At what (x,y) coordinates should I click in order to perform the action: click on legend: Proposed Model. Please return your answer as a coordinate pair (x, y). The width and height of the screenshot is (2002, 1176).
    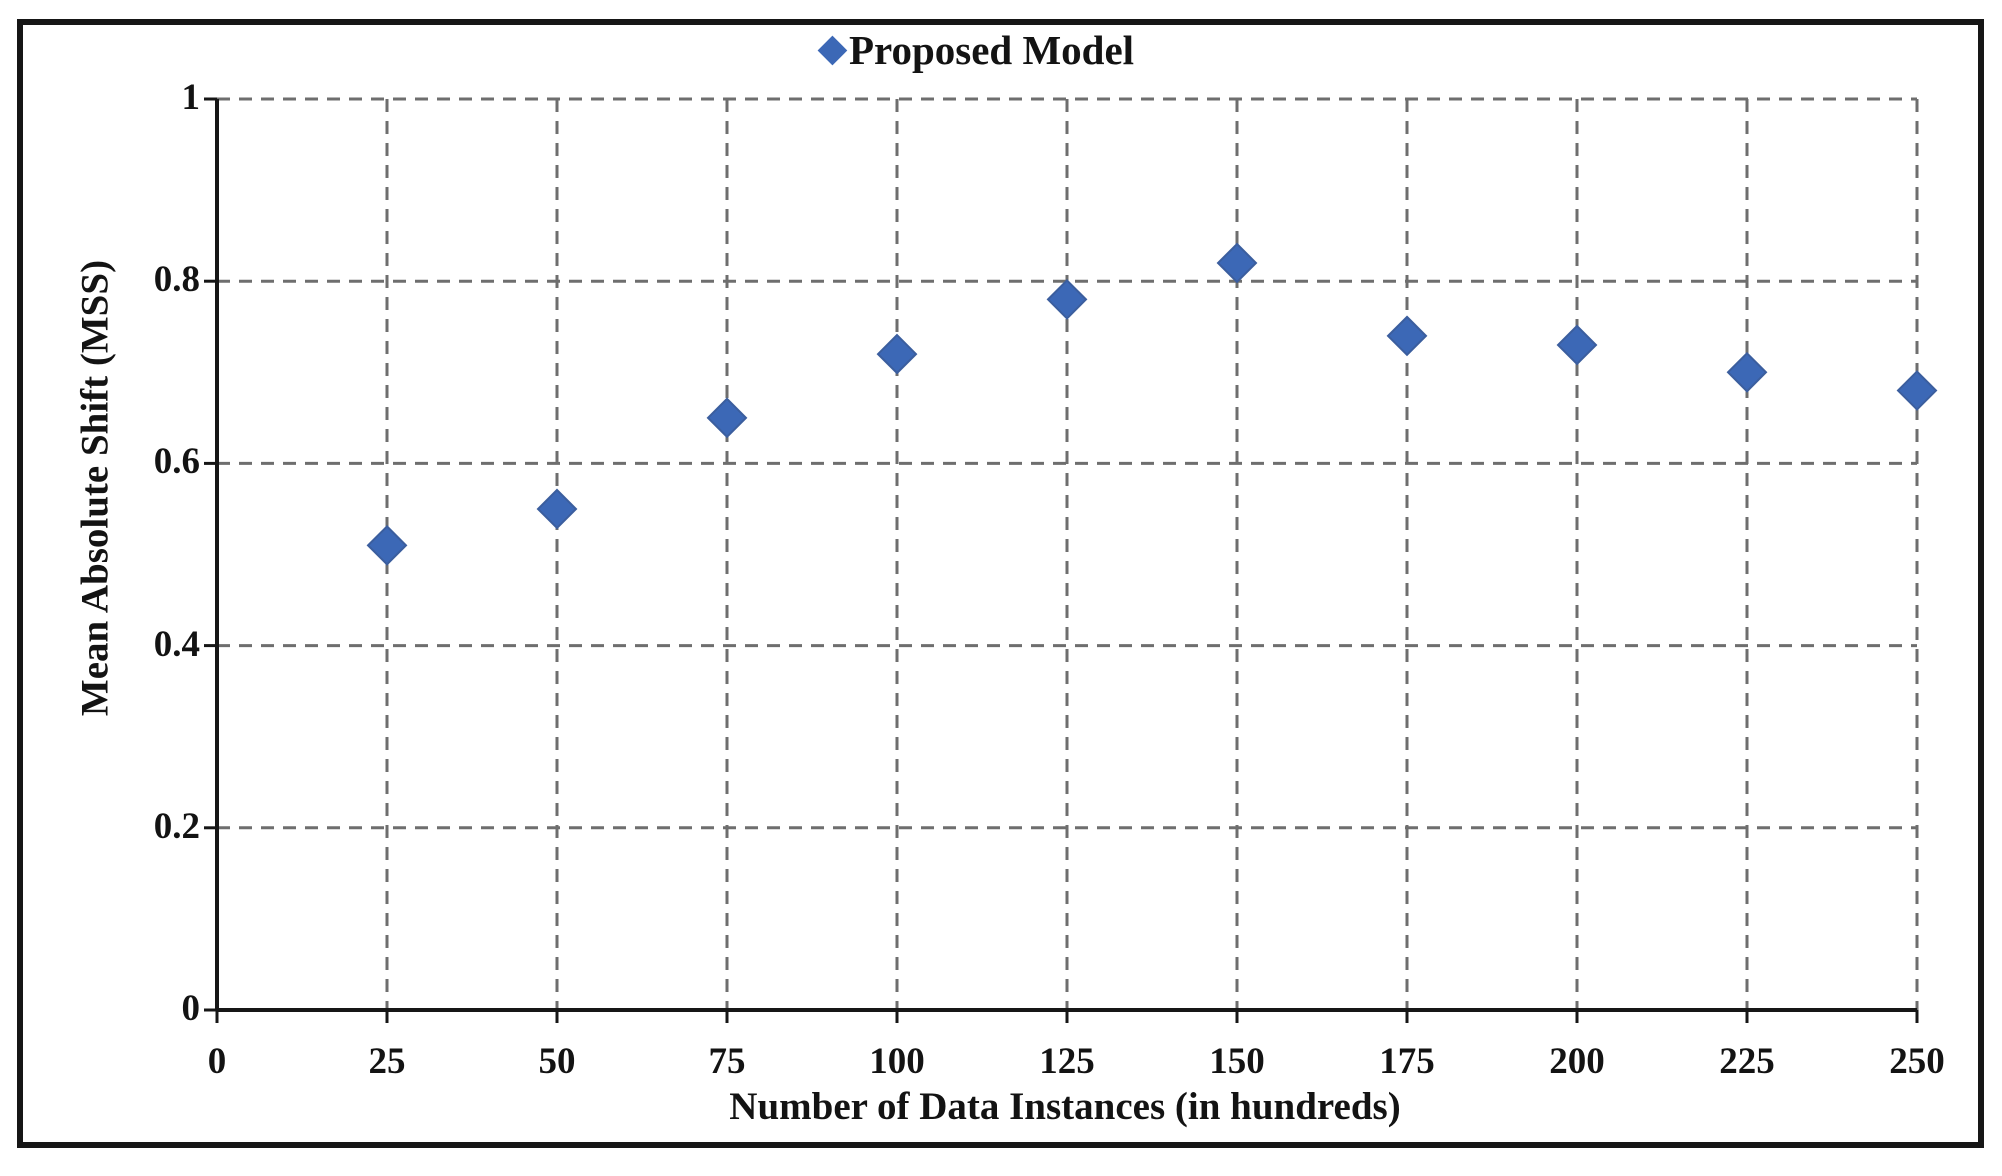
    Looking at the image, I should click on (976, 50).